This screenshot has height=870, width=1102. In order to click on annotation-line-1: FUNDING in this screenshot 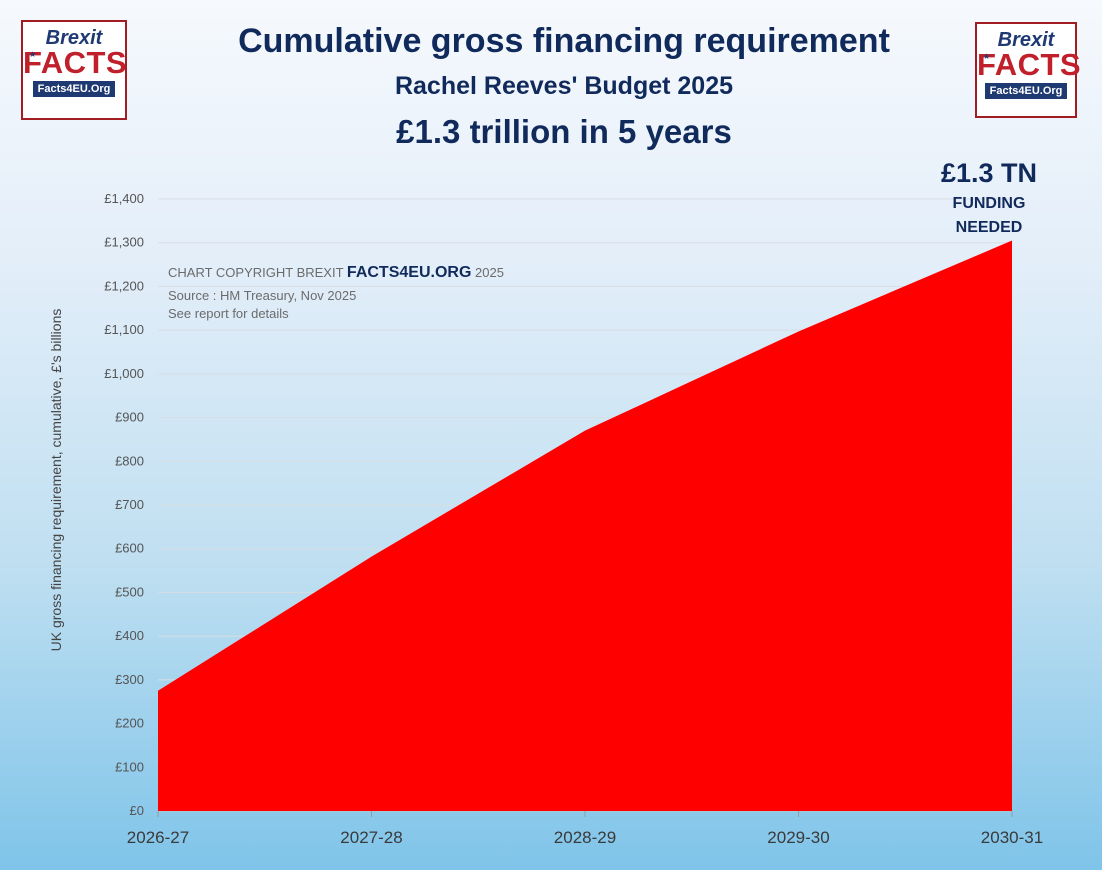, I will do `click(989, 203)`.